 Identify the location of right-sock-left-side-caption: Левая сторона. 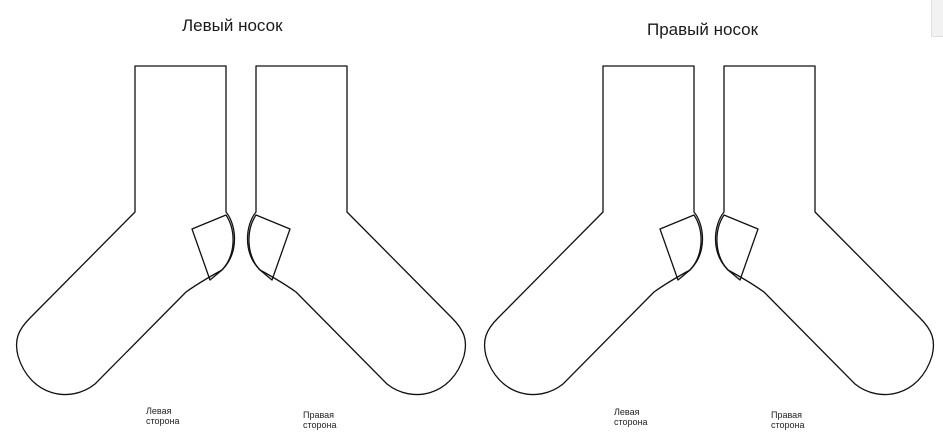
(644, 417).